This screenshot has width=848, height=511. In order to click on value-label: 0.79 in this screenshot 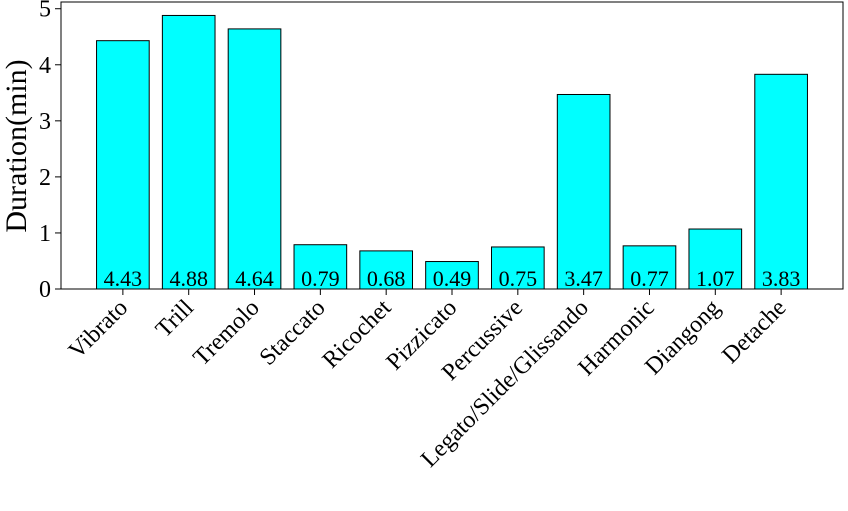, I will do `click(320, 278)`.